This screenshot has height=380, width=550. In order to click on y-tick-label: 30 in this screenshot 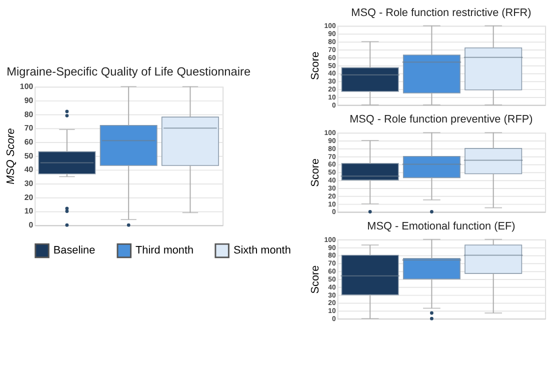, I will do `click(29, 183)`.